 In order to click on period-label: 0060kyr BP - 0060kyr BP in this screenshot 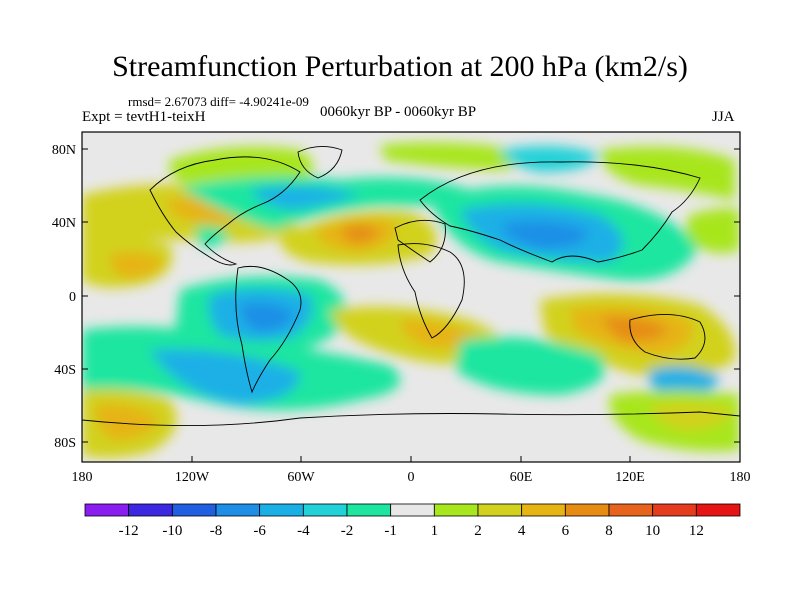, I will do `click(398, 112)`.